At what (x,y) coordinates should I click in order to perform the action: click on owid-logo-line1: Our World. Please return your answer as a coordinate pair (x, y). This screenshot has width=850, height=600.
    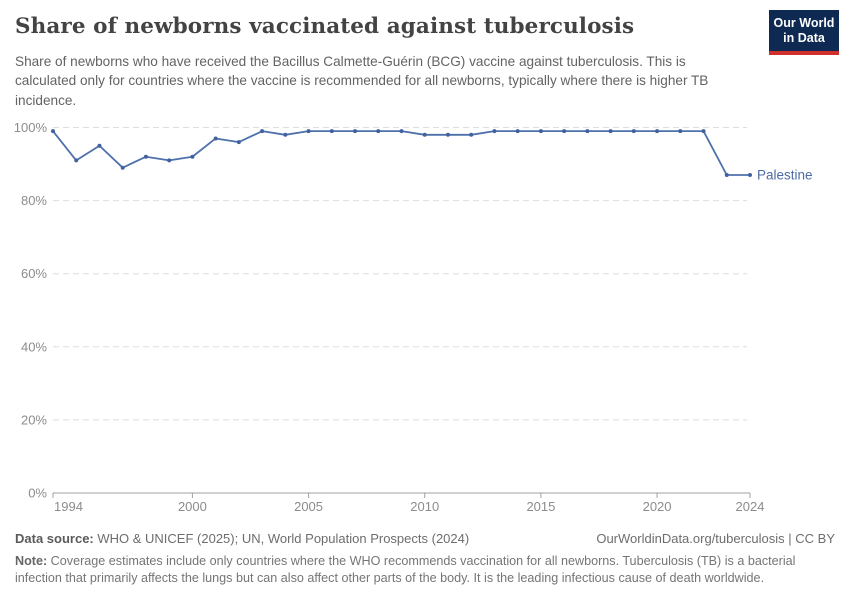
    Looking at the image, I should click on (804, 23).